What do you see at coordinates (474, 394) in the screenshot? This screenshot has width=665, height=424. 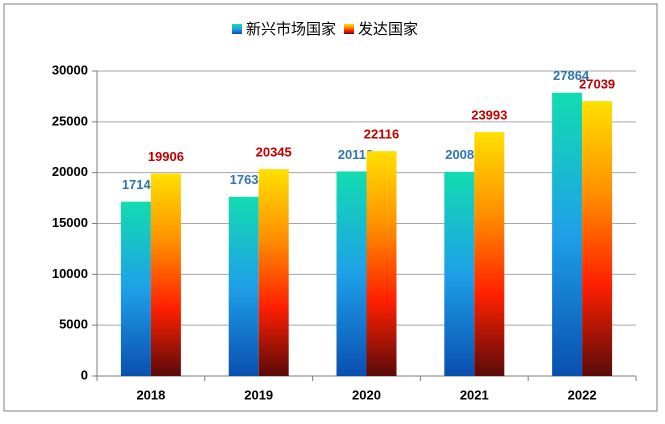 I see `x-tick-label: 2021` at bounding box center [474, 394].